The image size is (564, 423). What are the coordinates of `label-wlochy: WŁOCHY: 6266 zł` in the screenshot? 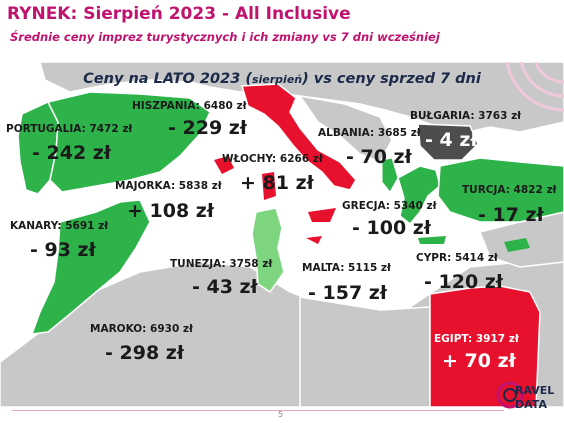 It's located at (272, 159).